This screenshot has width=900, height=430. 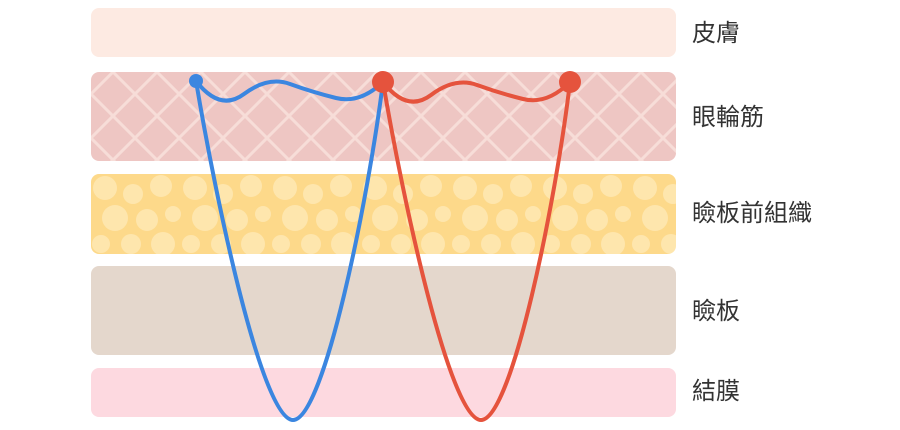 What do you see at coordinates (196, 81) in the screenshot?
I see `blue-knot` at bounding box center [196, 81].